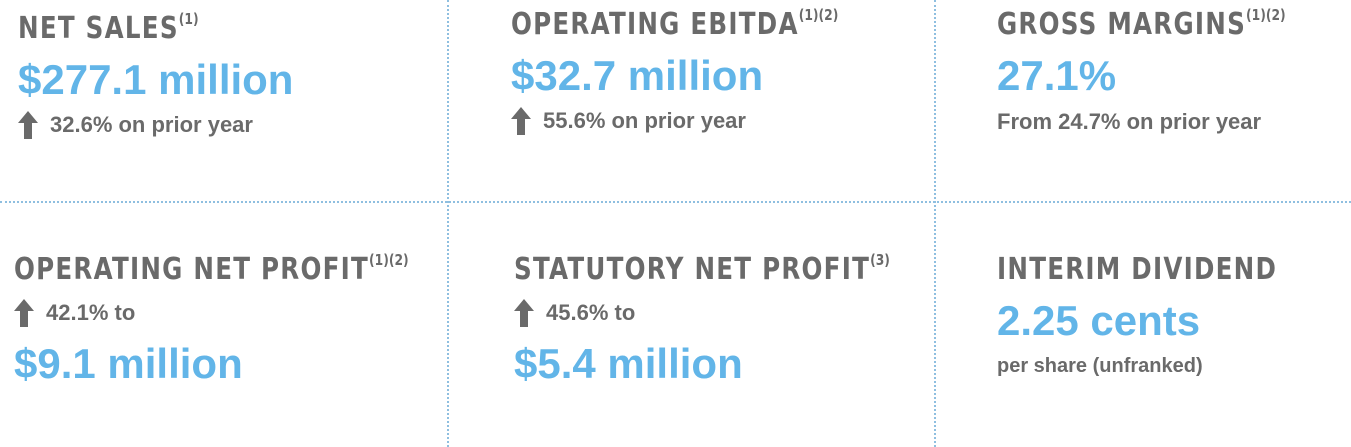 The width and height of the screenshot is (1351, 447). Describe the element at coordinates (188, 19) in the screenshot. I see `footnote-marker: (1)` at that location.